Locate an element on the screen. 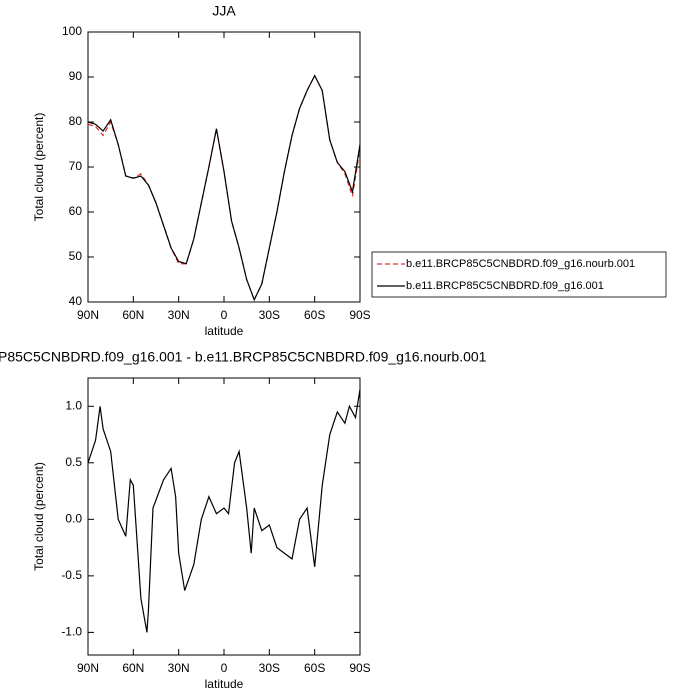 The image size is (700, 700). y-tick-label: 90 is located at coordinates (76, 76).